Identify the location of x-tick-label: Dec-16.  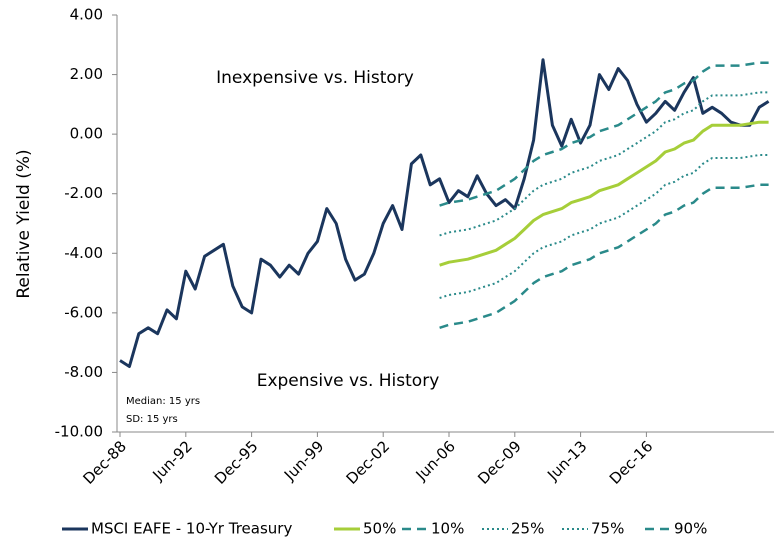
(631, 462).